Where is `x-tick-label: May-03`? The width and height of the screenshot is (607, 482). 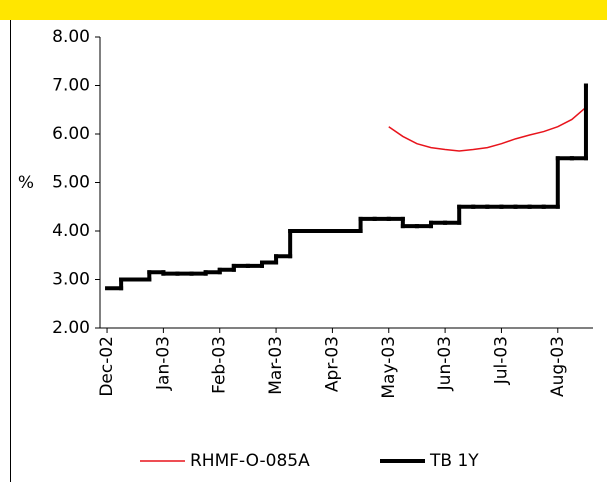
x-tick-label: May-03 is located at coordinates (389, 367).